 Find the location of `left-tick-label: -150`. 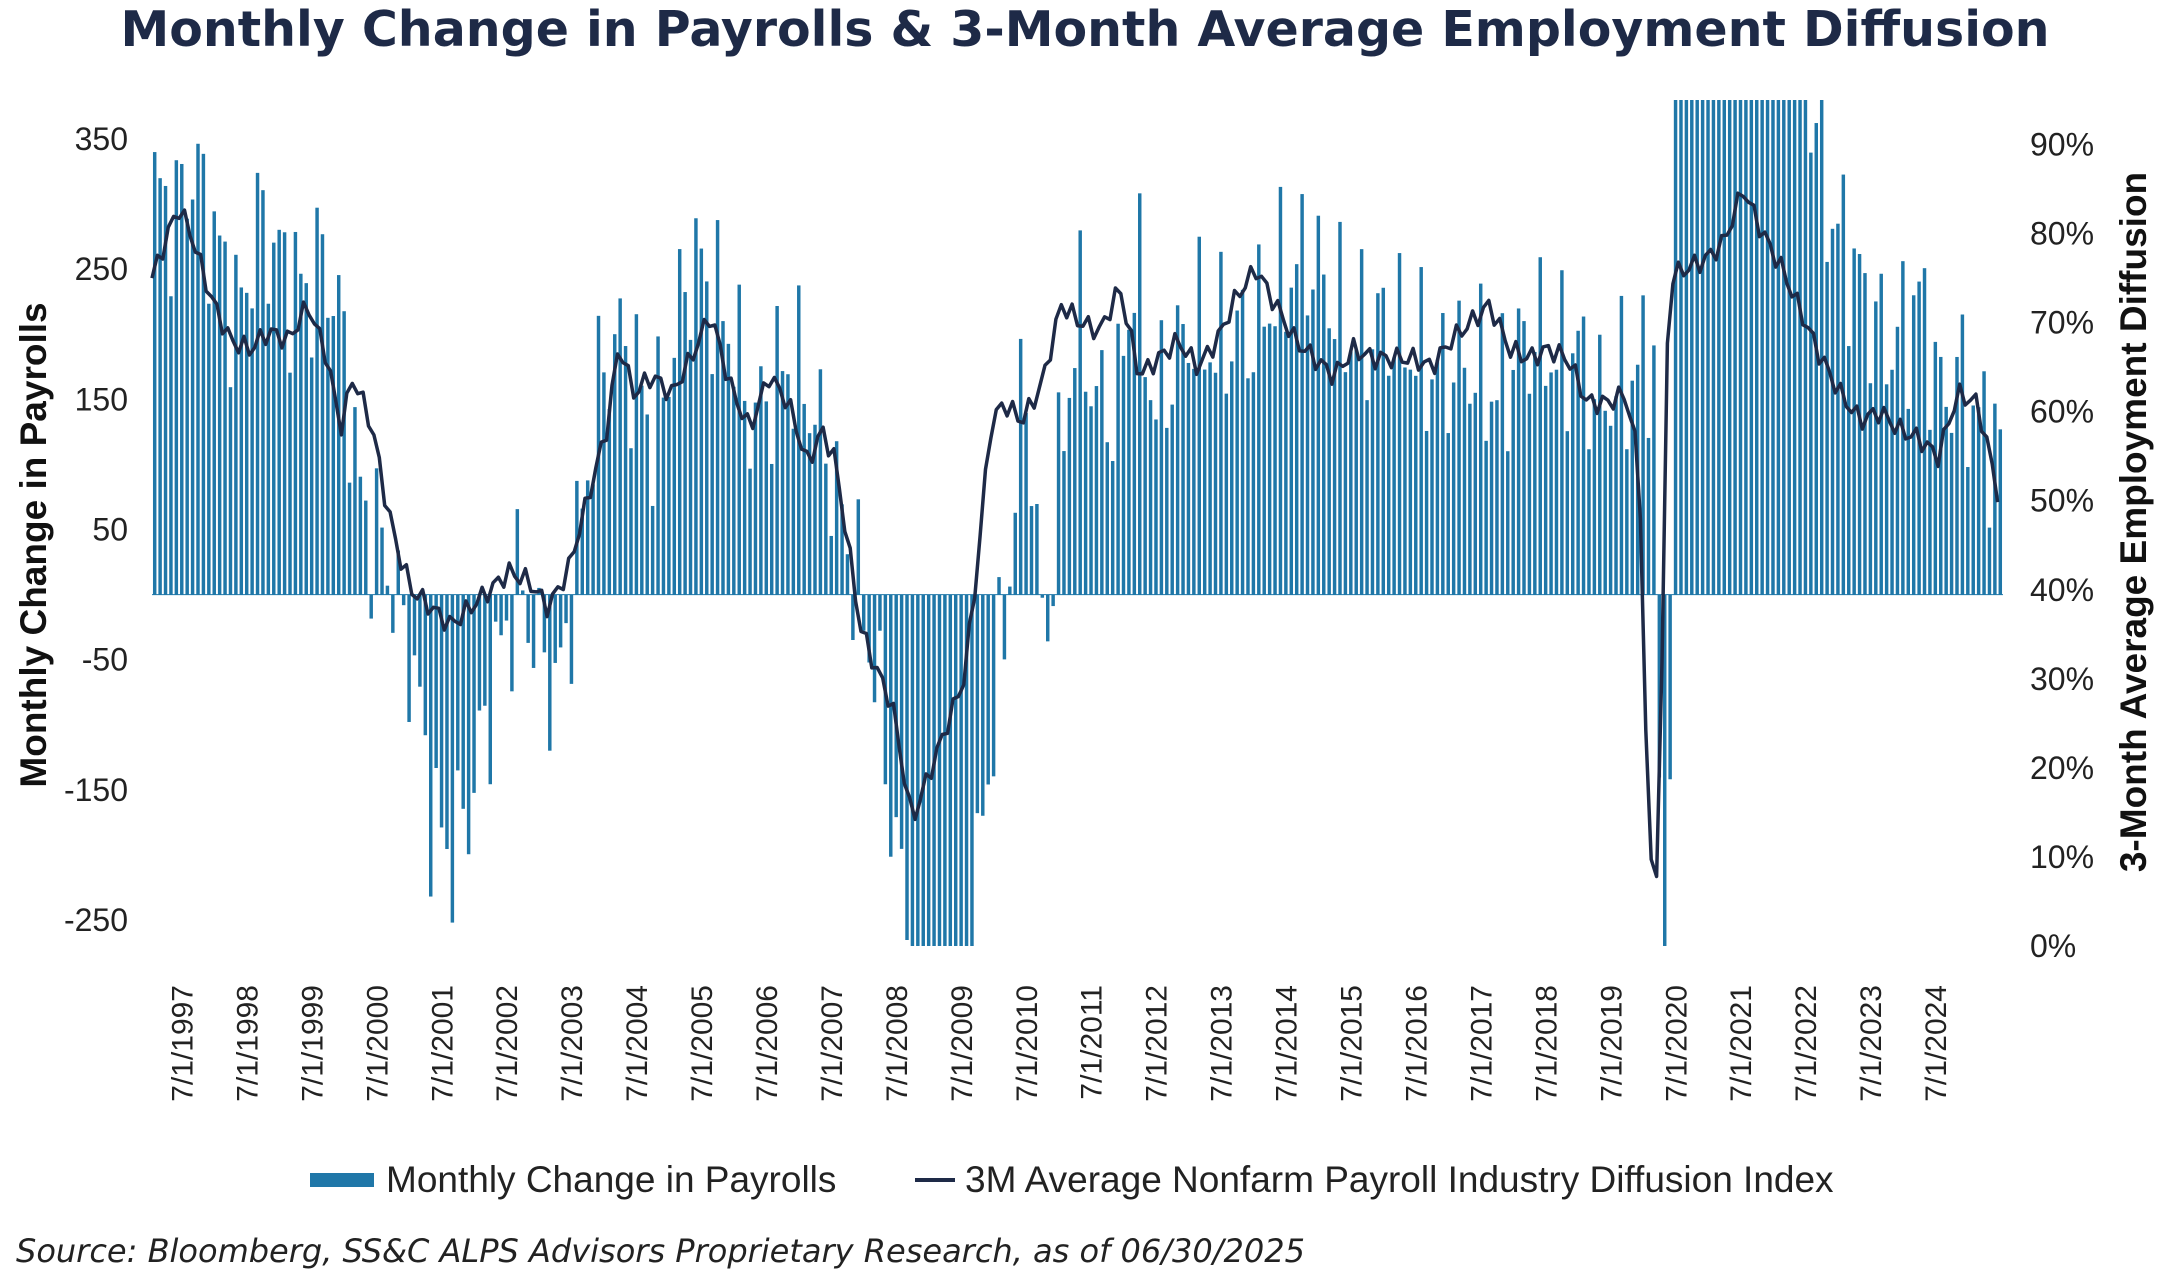

left-tick-label: -150 is located at coordinates (96, 790).